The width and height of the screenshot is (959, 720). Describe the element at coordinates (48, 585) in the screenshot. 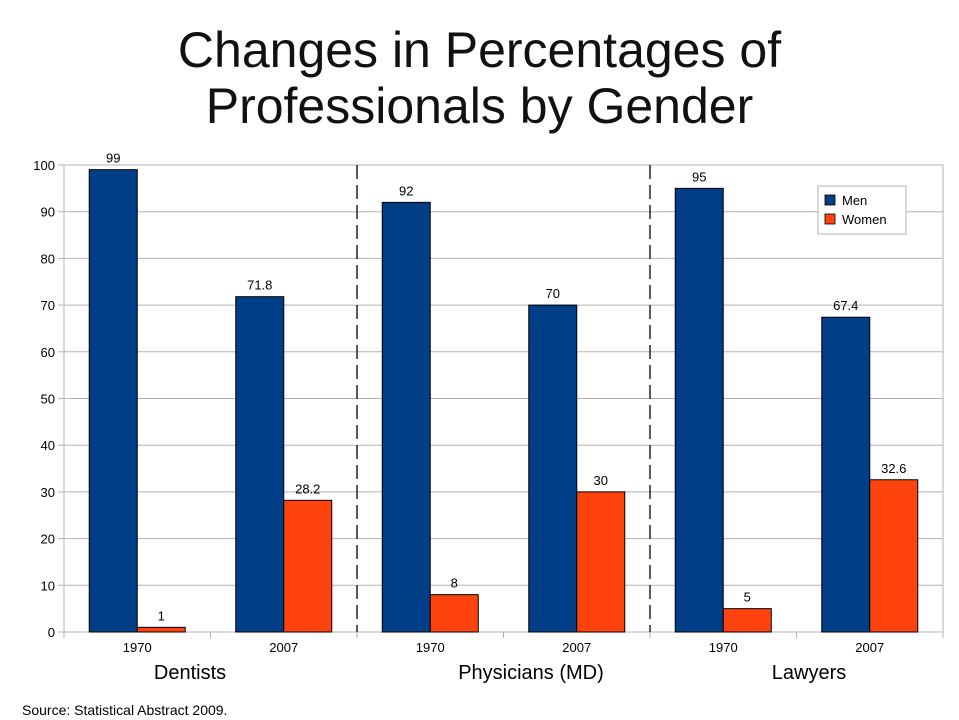

I see `y-tick-label: 10` at that location.